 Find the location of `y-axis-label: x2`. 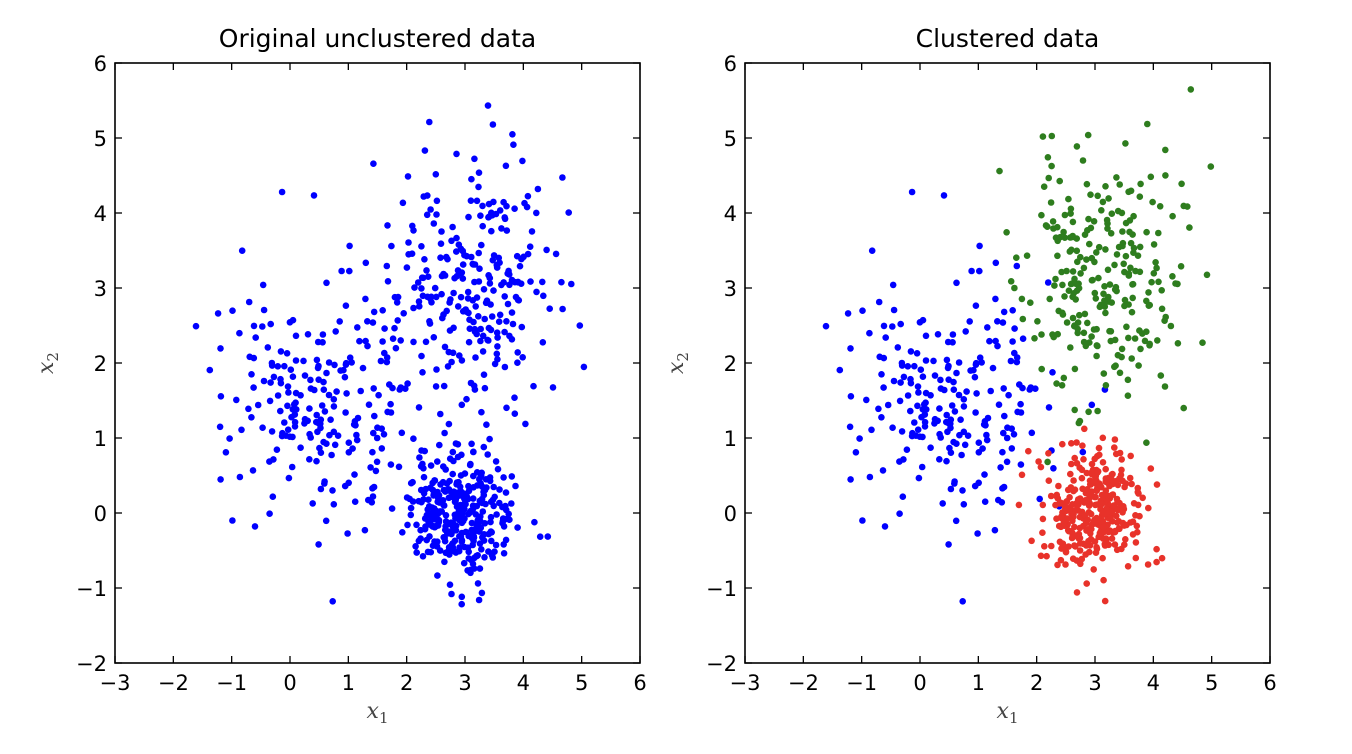

y-axis-label: x2 is located at coordinates (678, 363).